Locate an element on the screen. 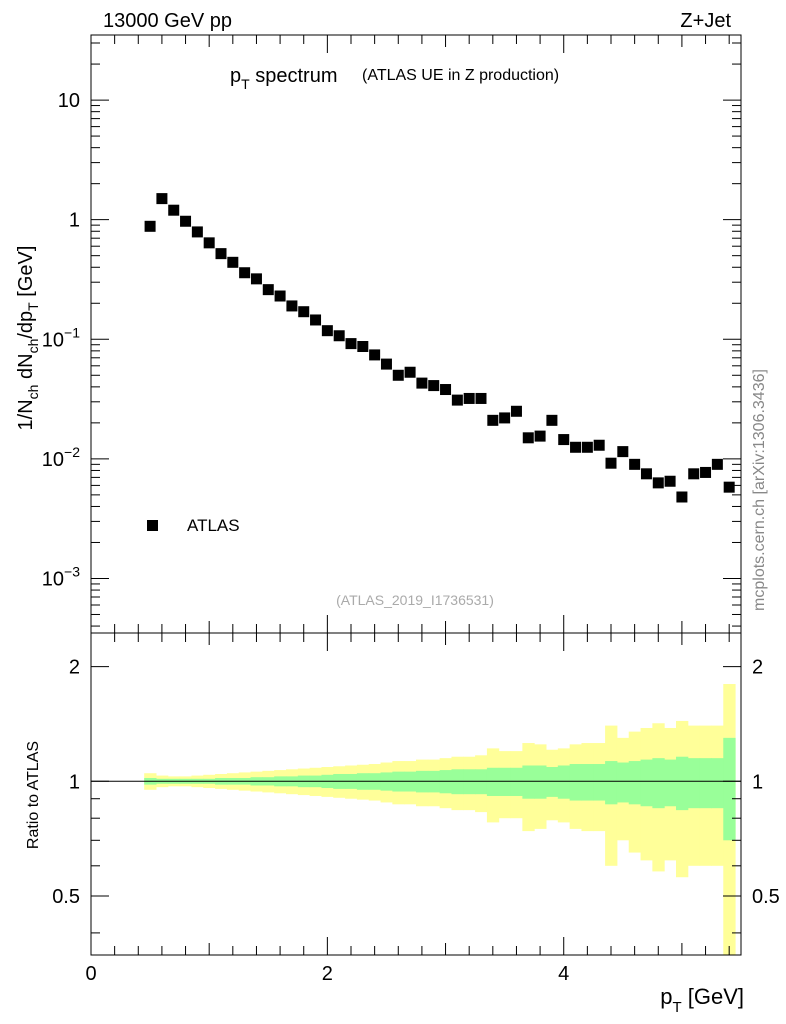 The width and height of the screenshot is (786, 1024). main-y-tick-label: 10⁻² is located at coordinates (61, 457).